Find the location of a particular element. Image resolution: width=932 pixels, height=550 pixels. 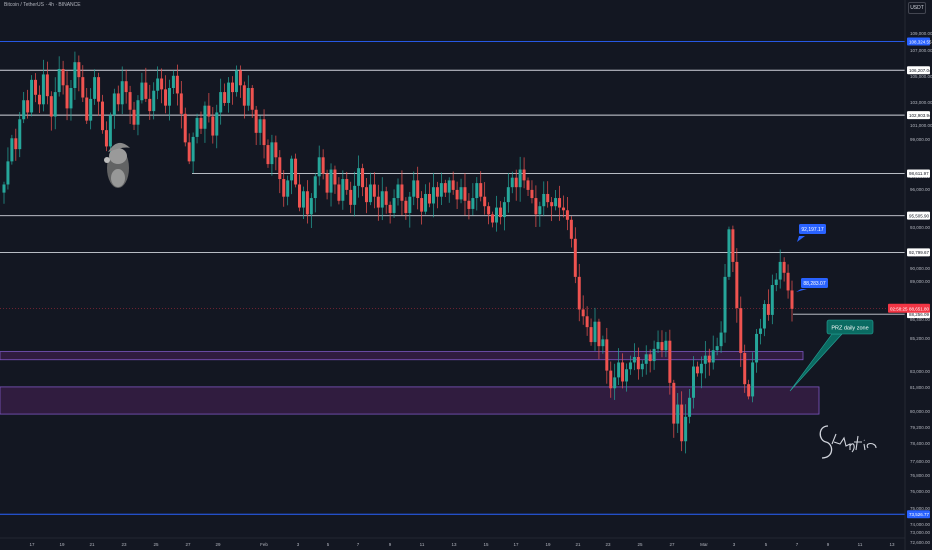

price-level-badge is located at coordinates (918, 173).